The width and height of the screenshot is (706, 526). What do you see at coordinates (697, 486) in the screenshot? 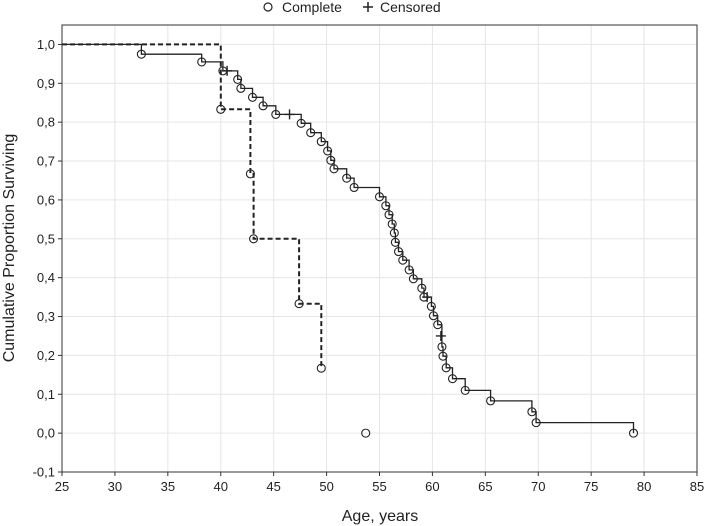
I see `x-tick-label: 85` at bounding box center [697, 486].